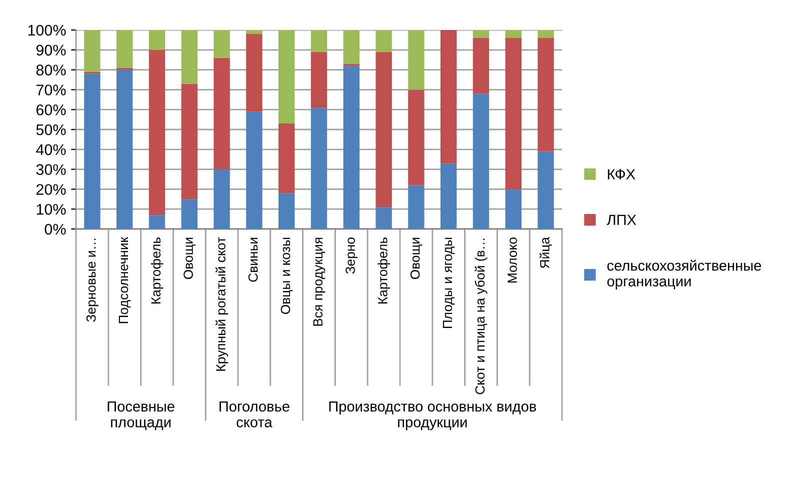  Describe the element at coordinates (253, 260) in the screenshot. I see `x-tick-label: Свиньи` at that location.